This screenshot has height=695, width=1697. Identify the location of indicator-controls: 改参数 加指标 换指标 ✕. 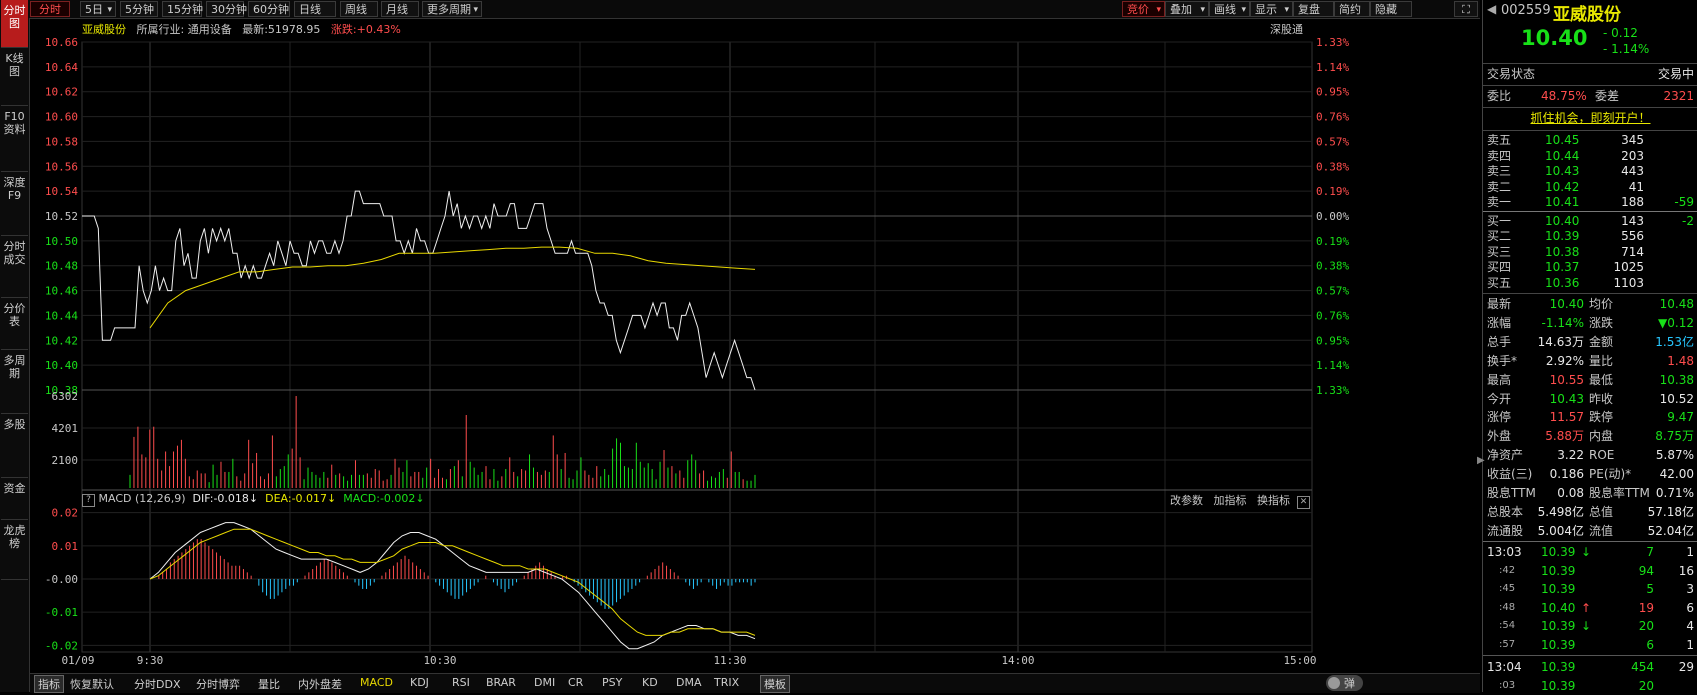
(1240, 500).